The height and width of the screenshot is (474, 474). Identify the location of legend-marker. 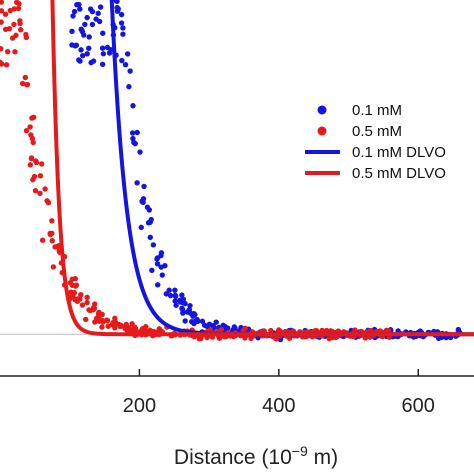
(322, 110).